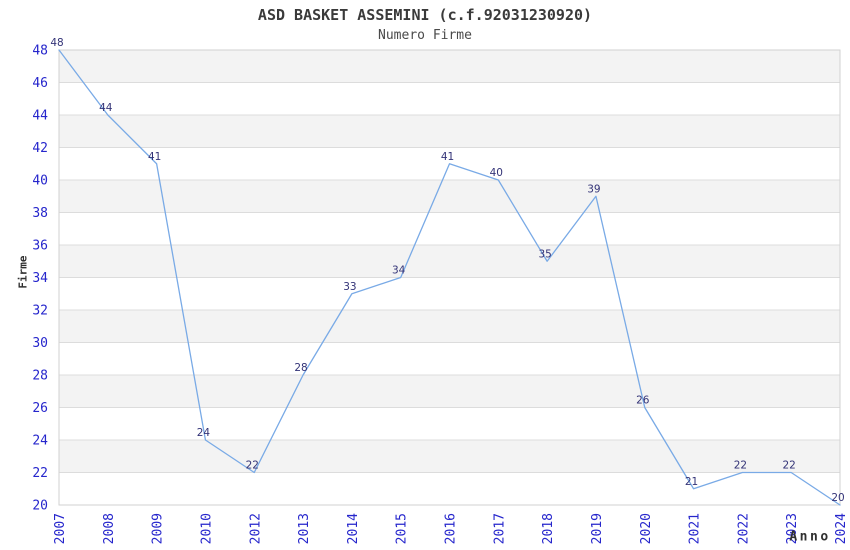  What do you see at coordinates (40, 506) in the screenshot?
I see `y-tick-label: 20` at bounding box center [40, 506].